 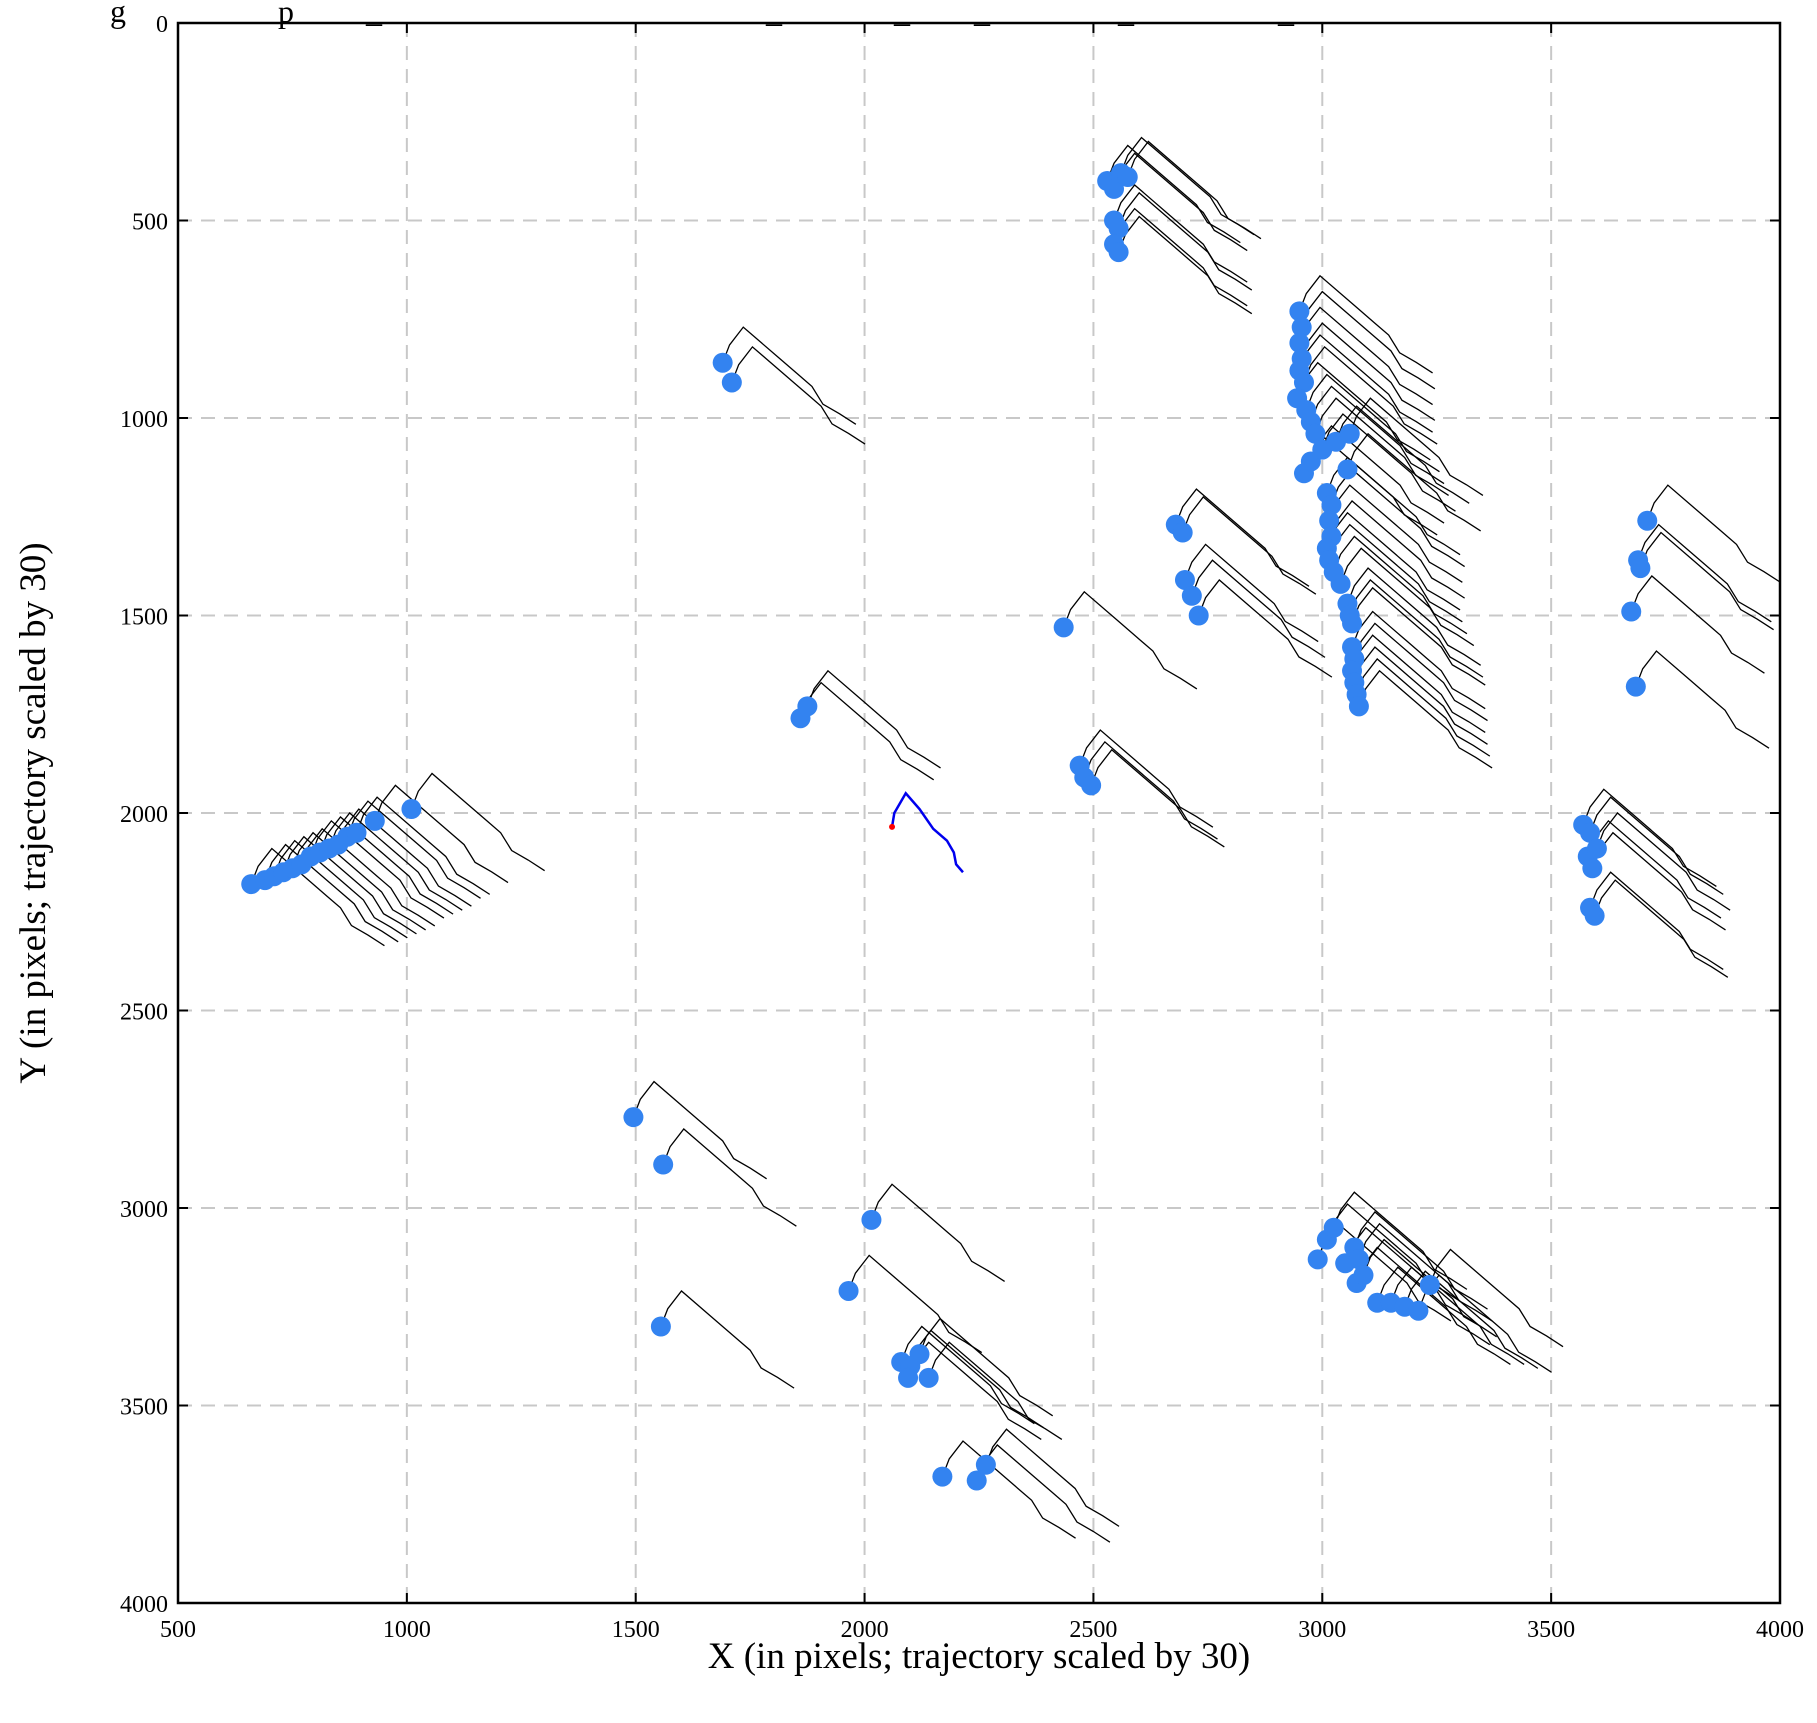 What do you see at coordinates (1551, 1630) in the screenshot?
I see `x-tick-label: 3500` at bounding box center [1551, 1630].